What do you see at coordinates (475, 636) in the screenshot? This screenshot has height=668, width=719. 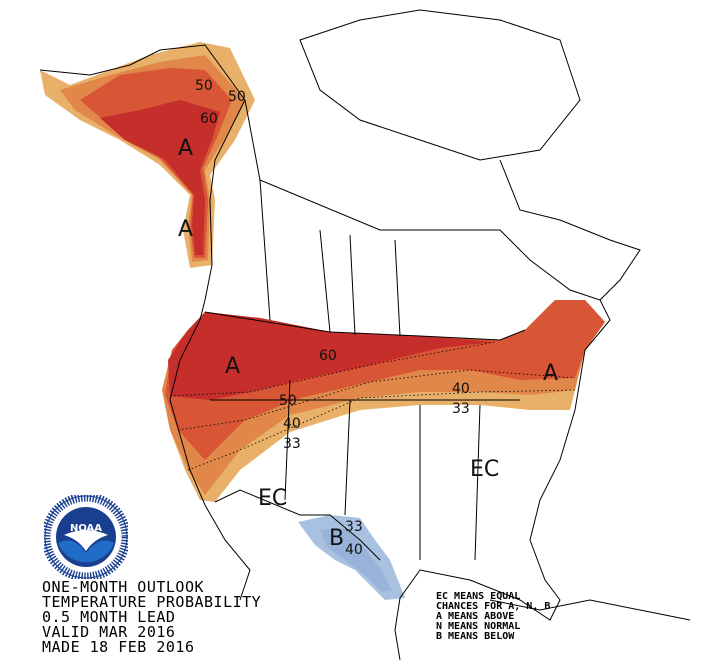 I see `legend-line: B MEANS BELOW` at bounding box center [475, 636].